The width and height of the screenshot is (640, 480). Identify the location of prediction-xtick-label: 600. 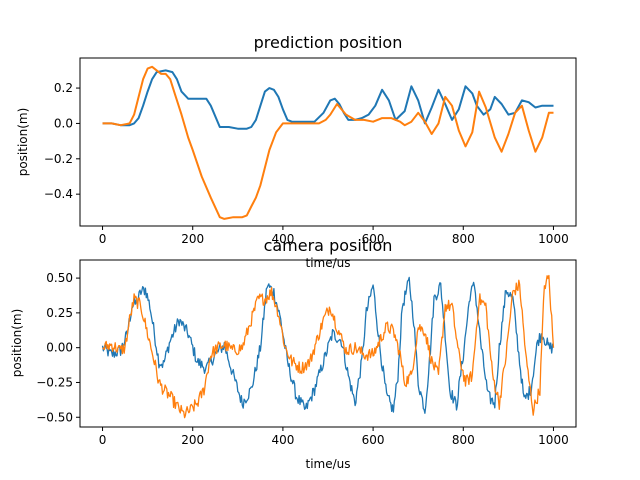
(373, 239).